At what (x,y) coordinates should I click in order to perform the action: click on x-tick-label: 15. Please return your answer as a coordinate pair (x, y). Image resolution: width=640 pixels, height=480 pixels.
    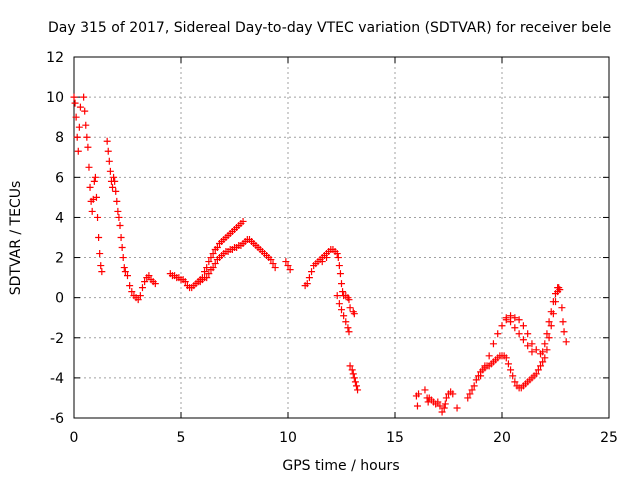
    Looking at the image, I should click on (395, 438).